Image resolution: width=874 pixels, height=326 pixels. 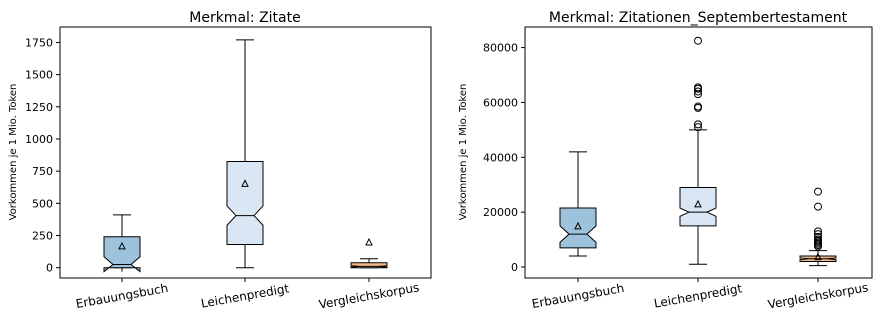 What do you see at coordinates (500, 48) in the screenshot?
I see `y-tick-label: 80000` at bounding box center [500, 48].